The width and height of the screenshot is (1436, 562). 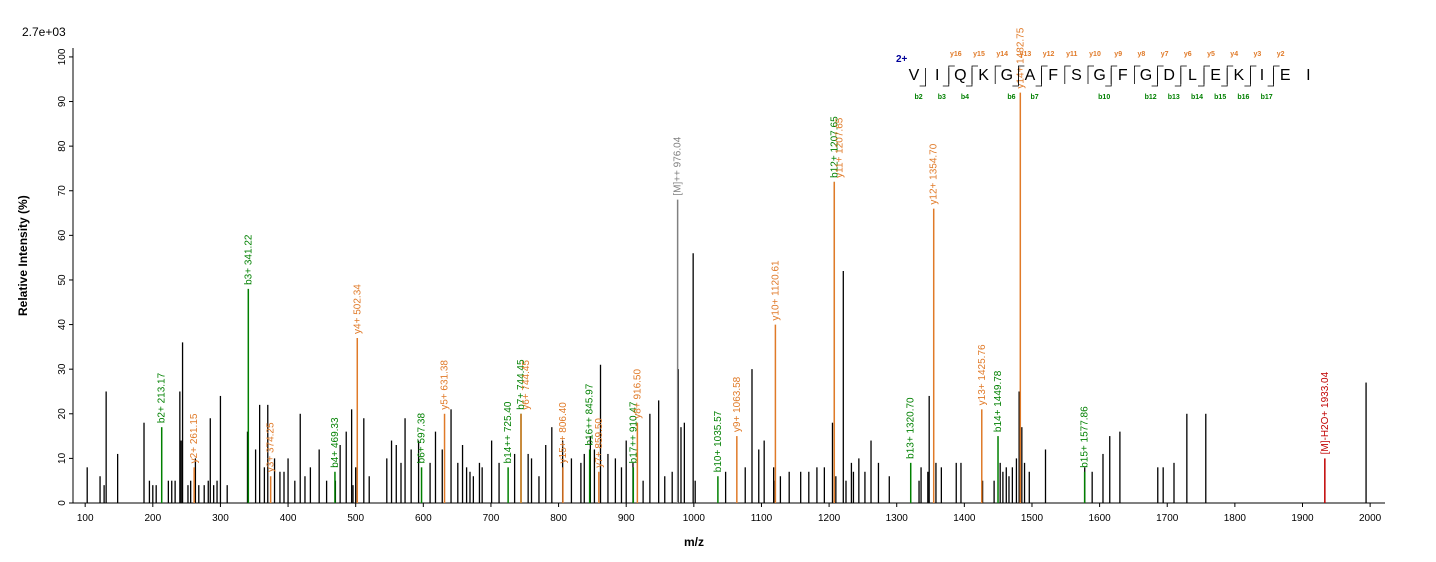 I want to click on y-tick-label: 80, so click(x=62, y=146).